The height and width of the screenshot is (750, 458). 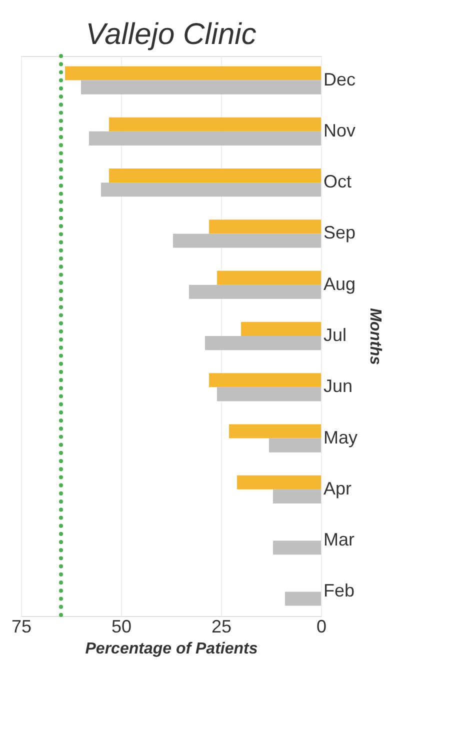 What do you see at coordinates (339, 590) in the screenshot?
I see `y-tick-label: Feb` at bounding box center [339, 590].